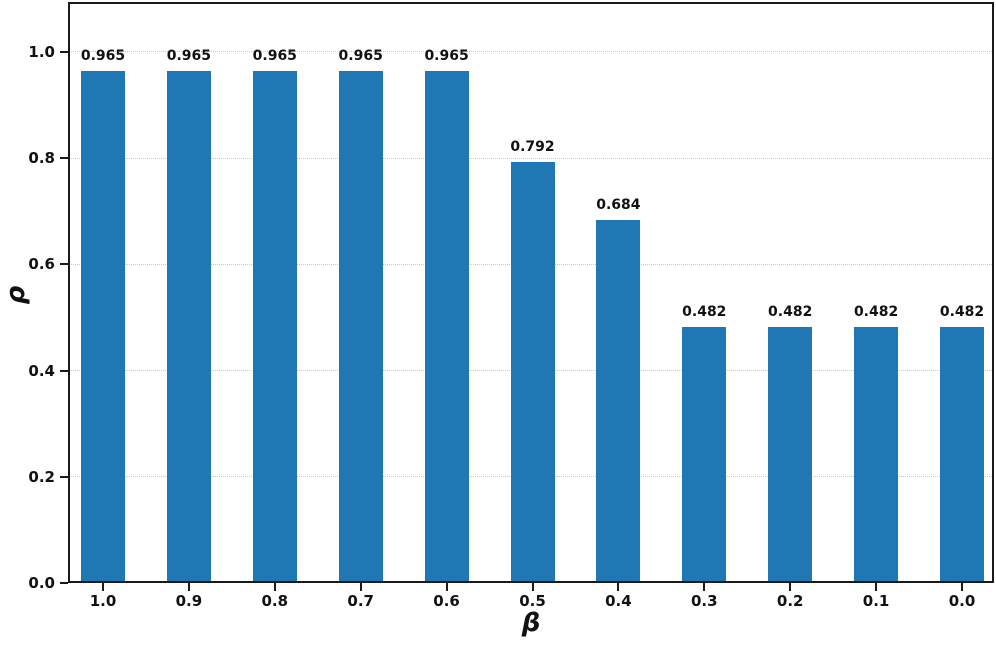 The image size is (996, 645). I want to click on y-tick-label: 0.0, so click(41, 583).